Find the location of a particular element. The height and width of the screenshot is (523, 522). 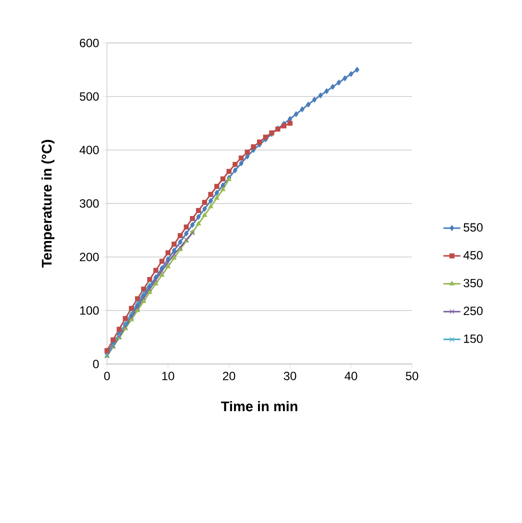

y-tick-label: 600 is located at coordinates (89, 43).